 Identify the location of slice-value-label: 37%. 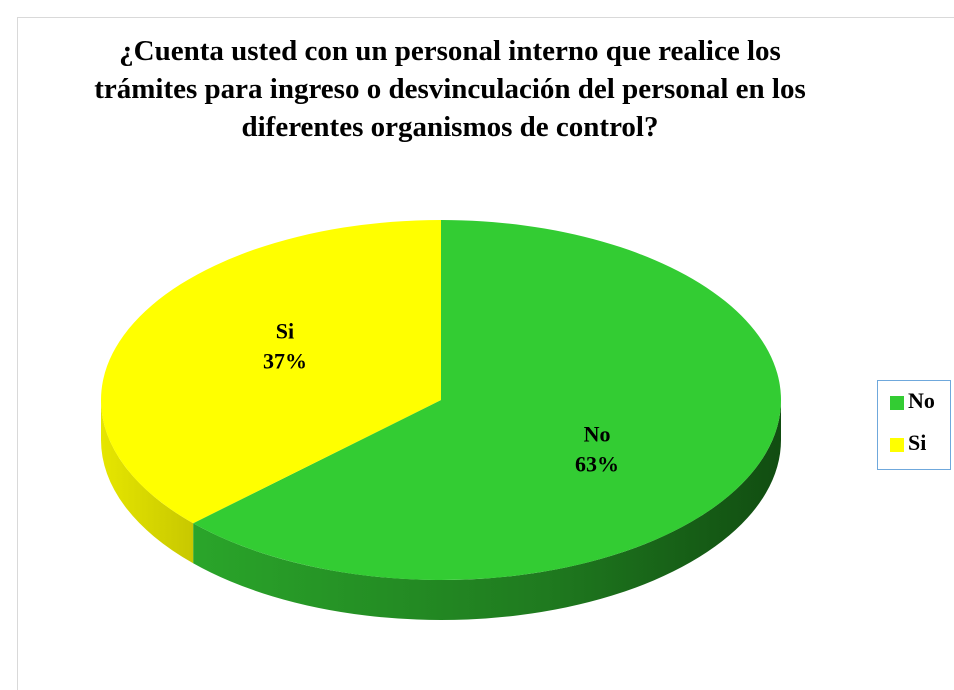
(285, 361).